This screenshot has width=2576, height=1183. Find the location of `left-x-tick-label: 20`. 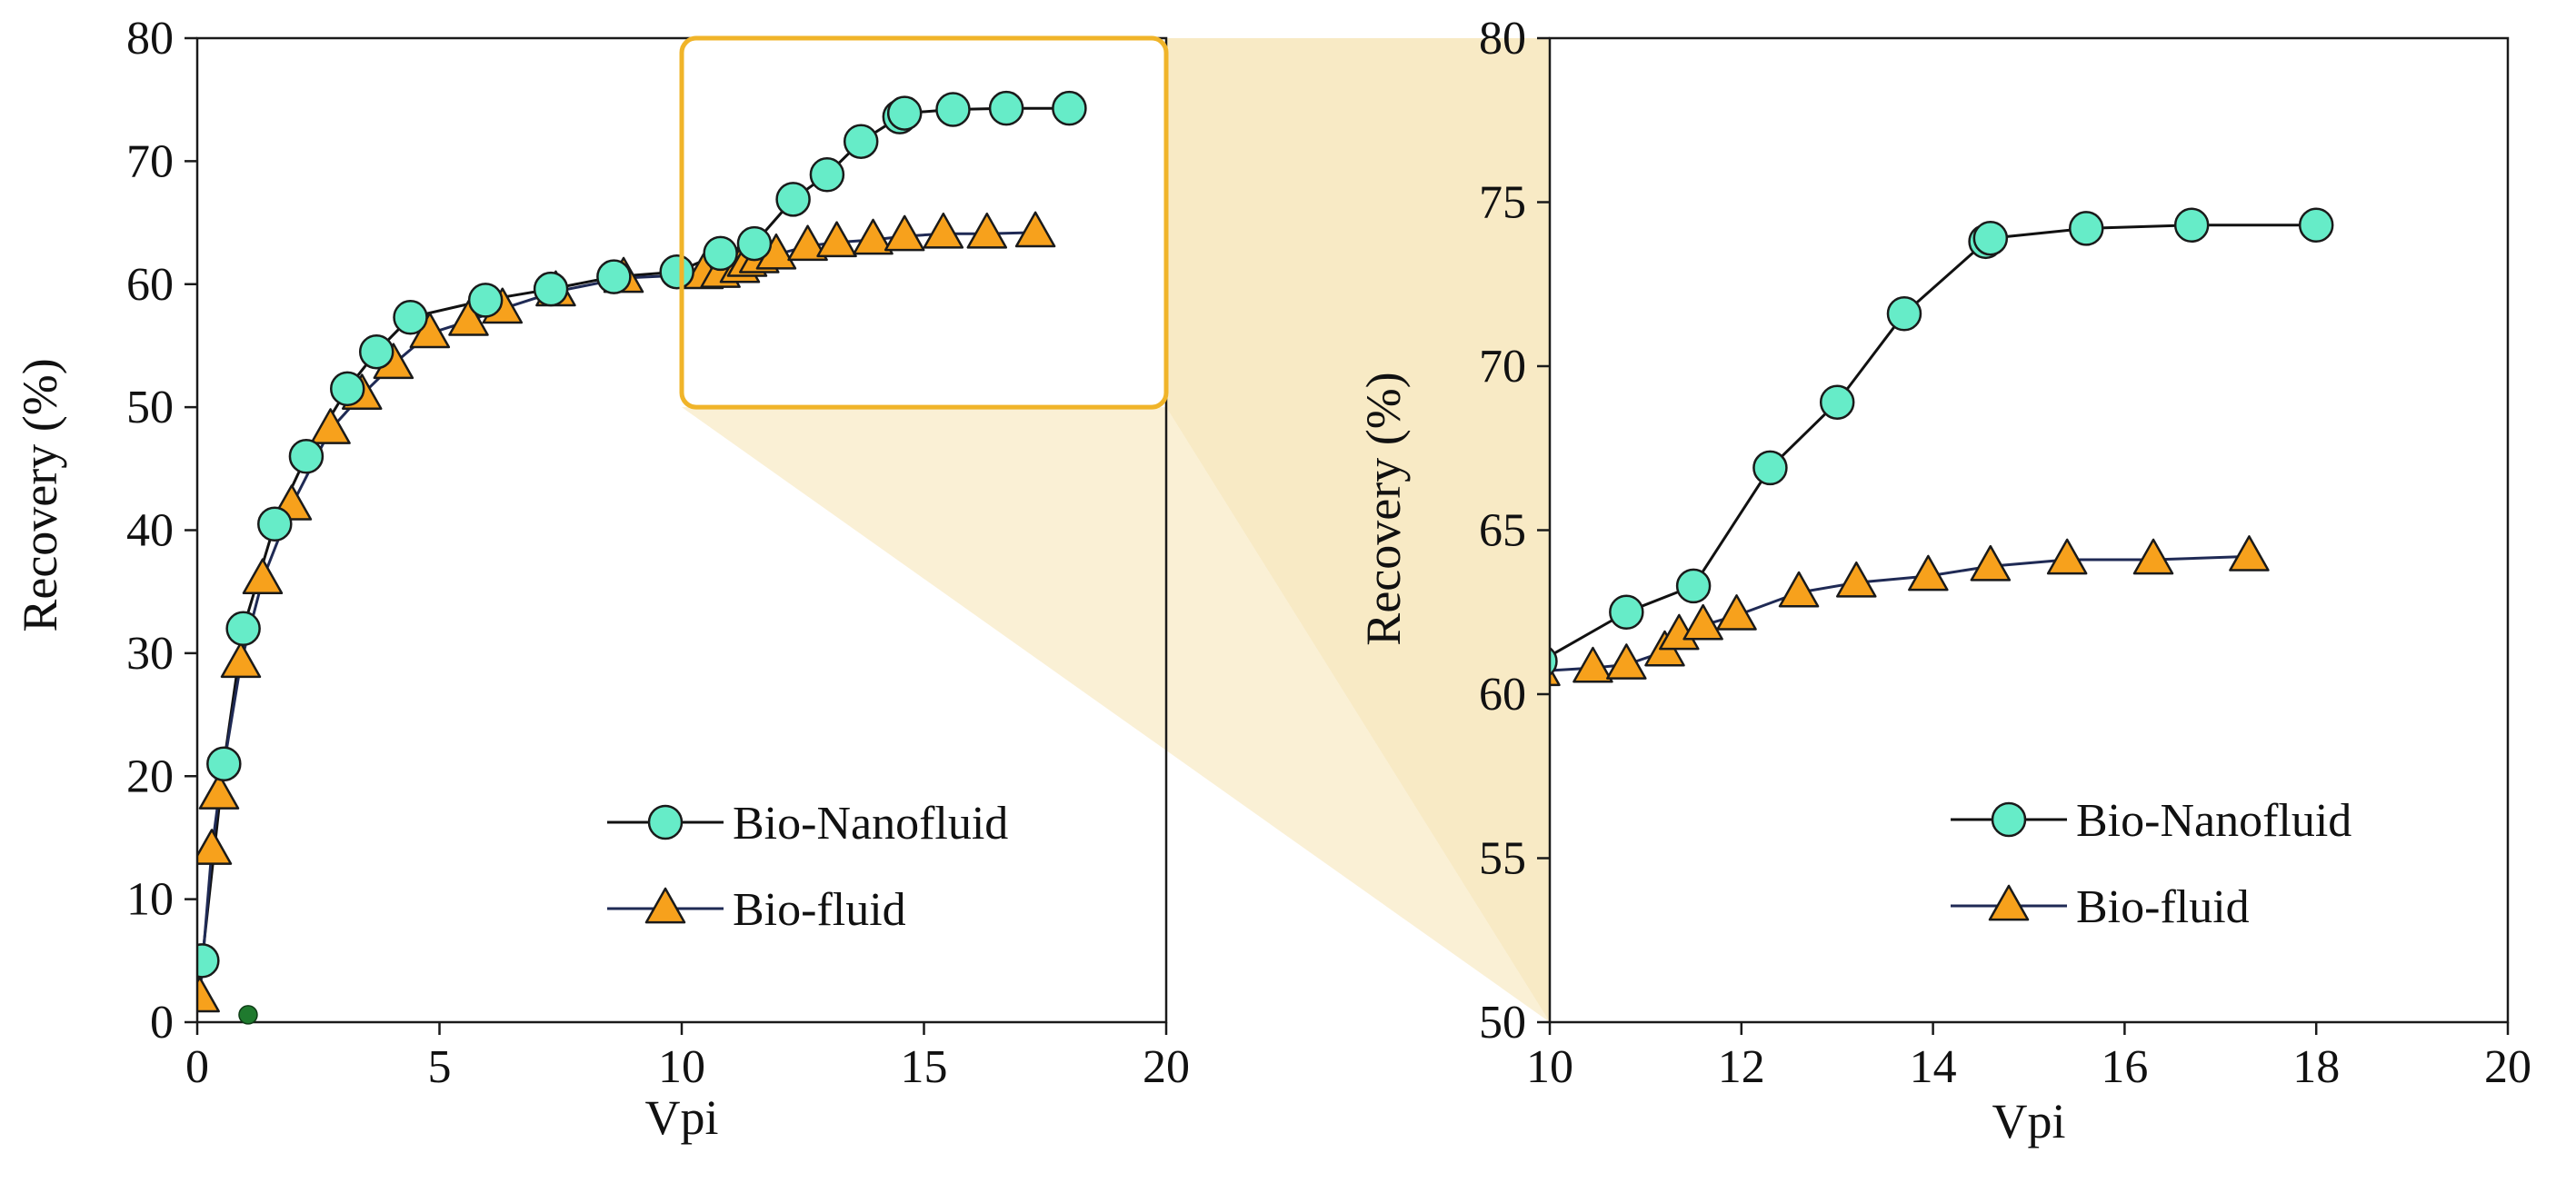

left-x-tick-label: 20 is located at coordinates (1166, 1067).